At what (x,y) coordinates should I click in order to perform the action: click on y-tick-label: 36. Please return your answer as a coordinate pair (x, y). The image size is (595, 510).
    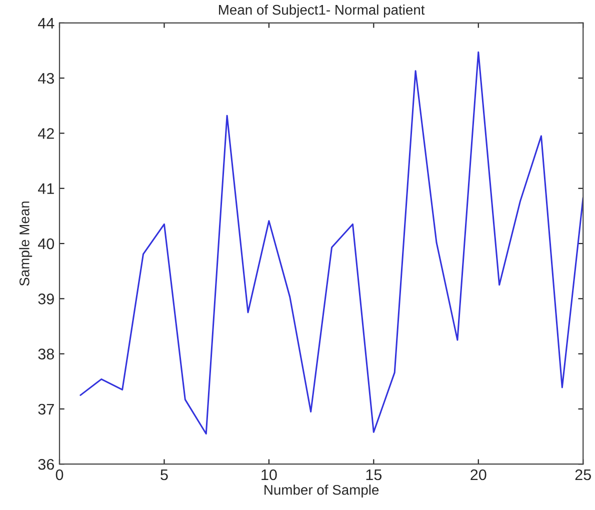
    Looking at the image, I should click on (46, 464).